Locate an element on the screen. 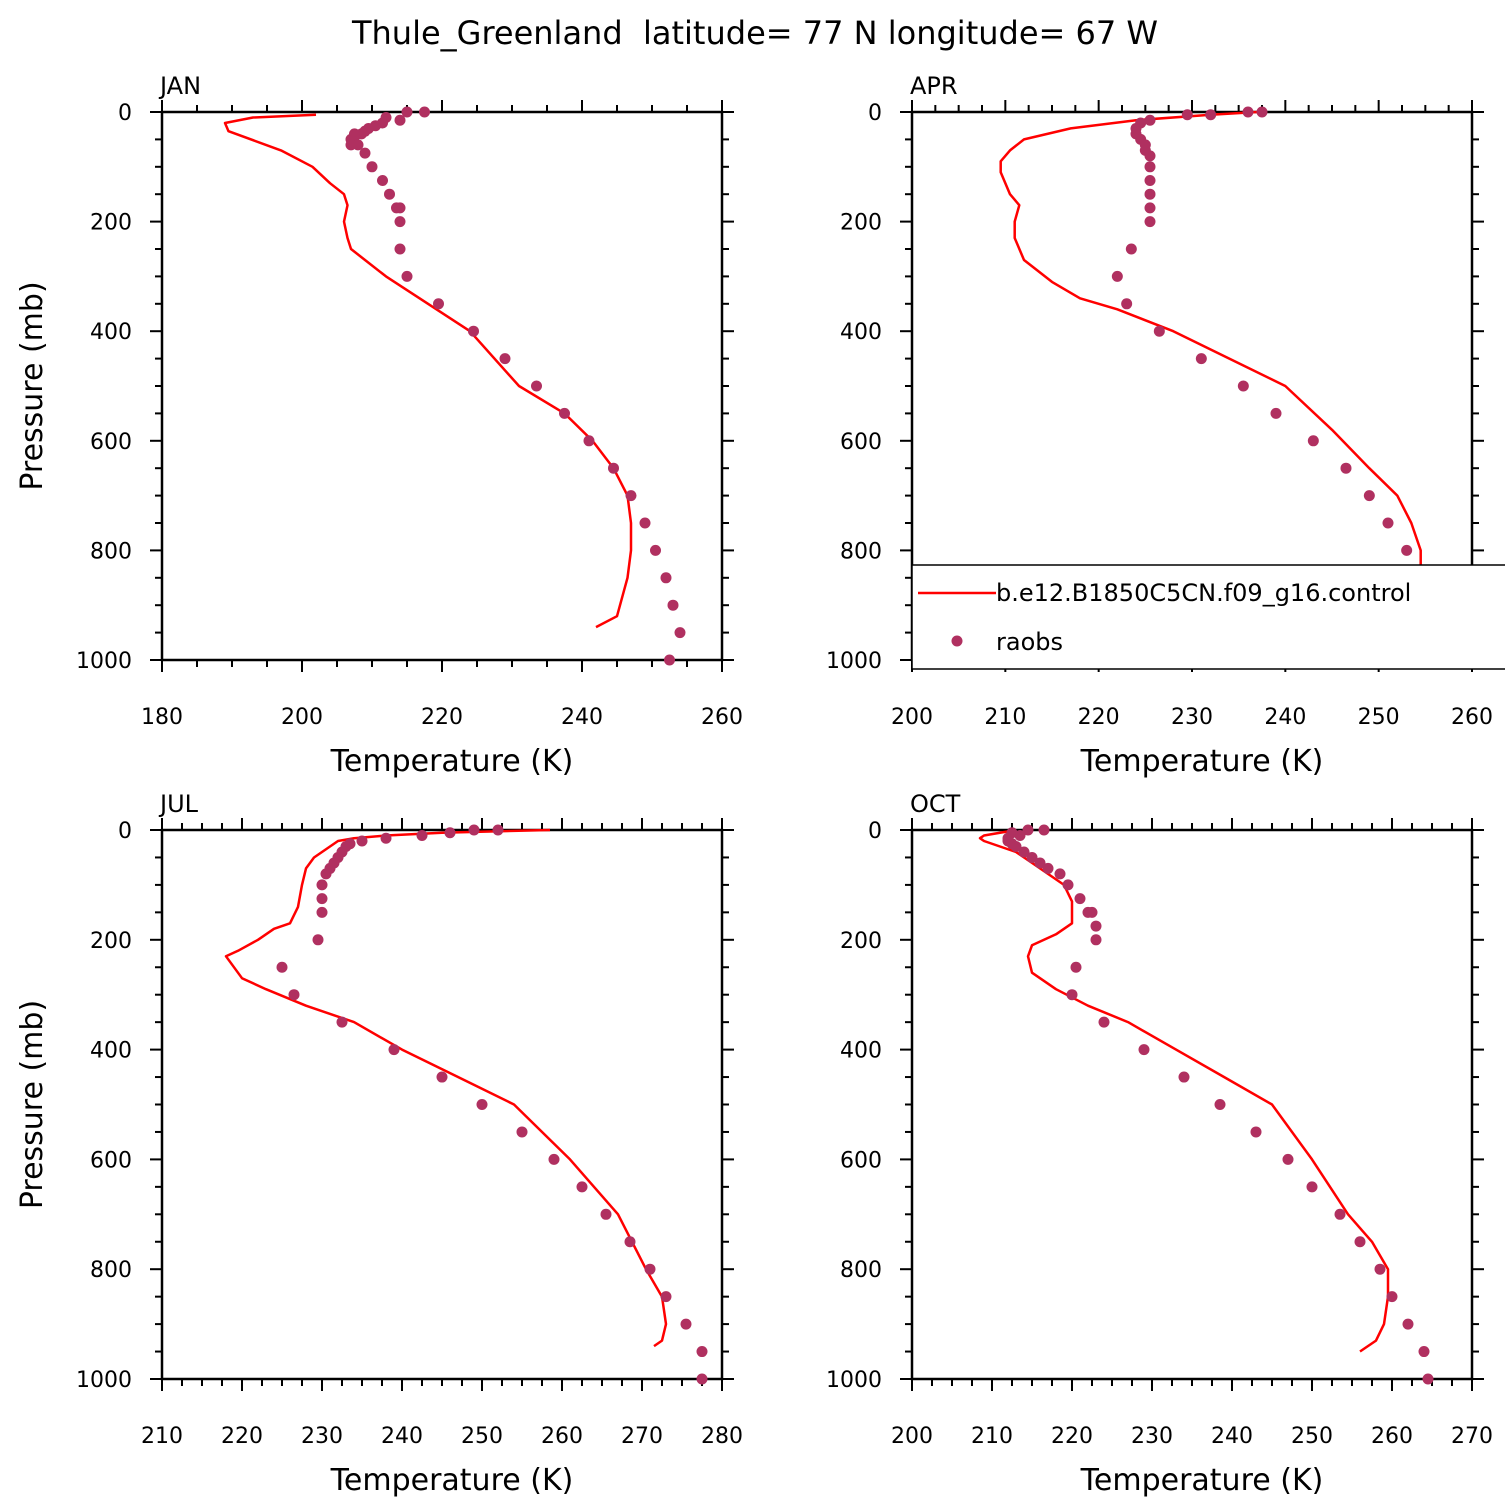 The height and width of the screenshot is (1510, 1510). panel-title: APR is located at coordinates (934, 86).